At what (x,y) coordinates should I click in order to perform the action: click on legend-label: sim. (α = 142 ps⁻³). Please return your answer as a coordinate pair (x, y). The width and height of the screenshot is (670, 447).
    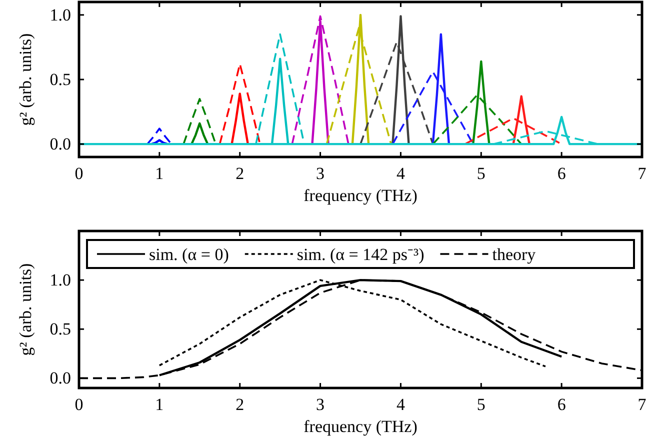
    Looking at the image, I should click on (360, 254).